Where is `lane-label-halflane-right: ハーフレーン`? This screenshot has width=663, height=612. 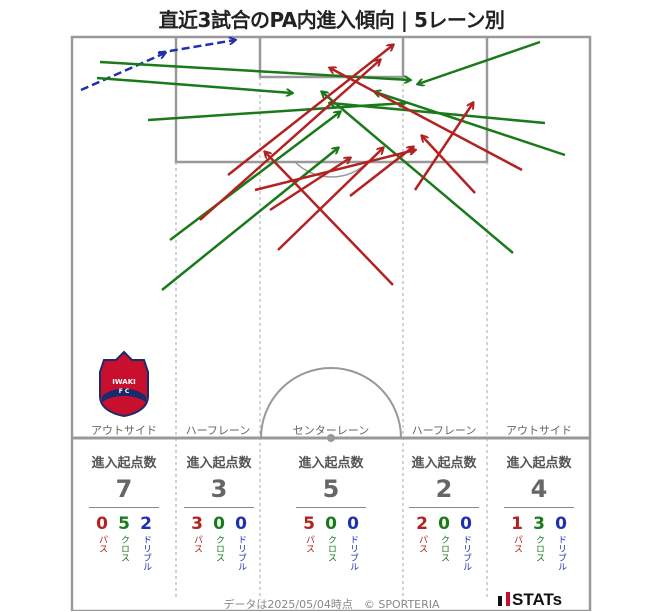 lane-label-halflane-right: ハーフレーン is located at coordinates (444, 430).